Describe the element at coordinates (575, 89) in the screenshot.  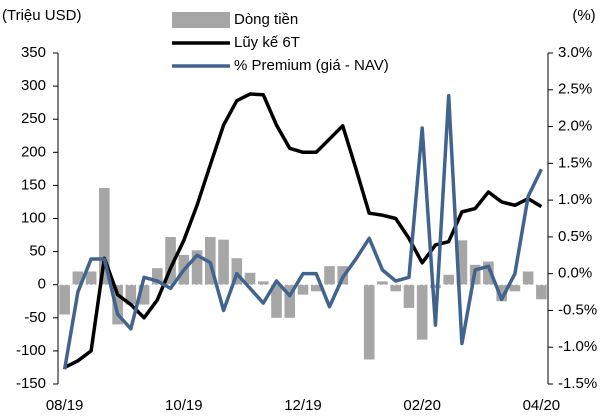
I see `y2-tick-label: 2.5%` at that location.